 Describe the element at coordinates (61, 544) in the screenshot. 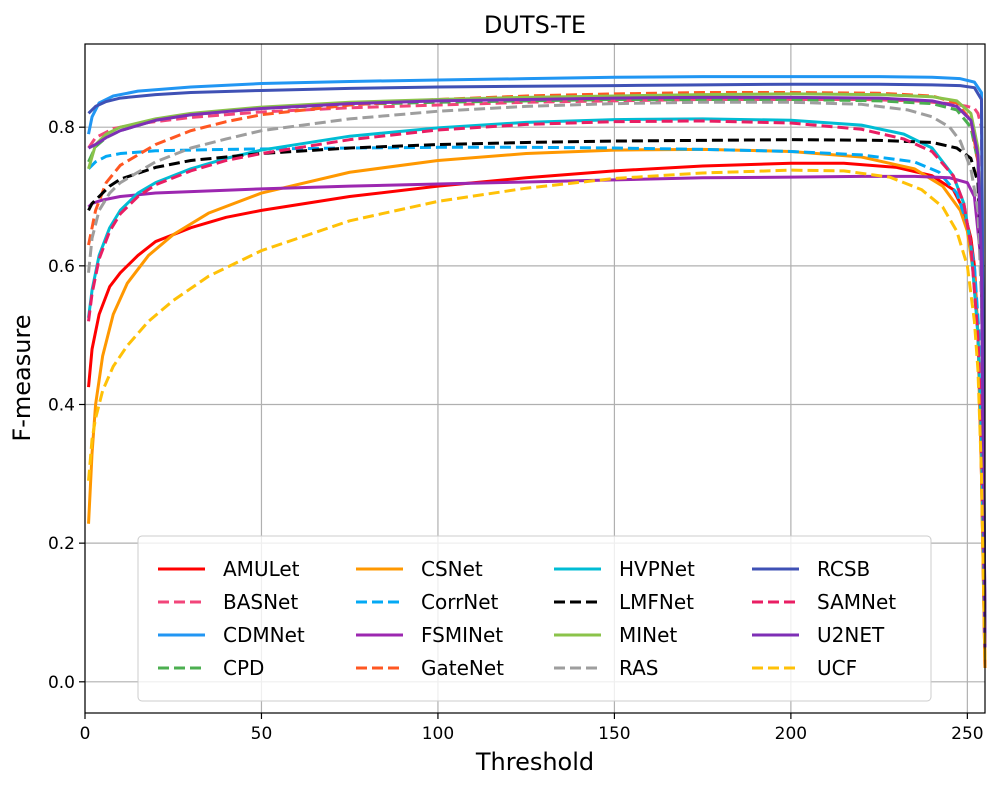

I see `y-tick-label: 0.2` at that location.